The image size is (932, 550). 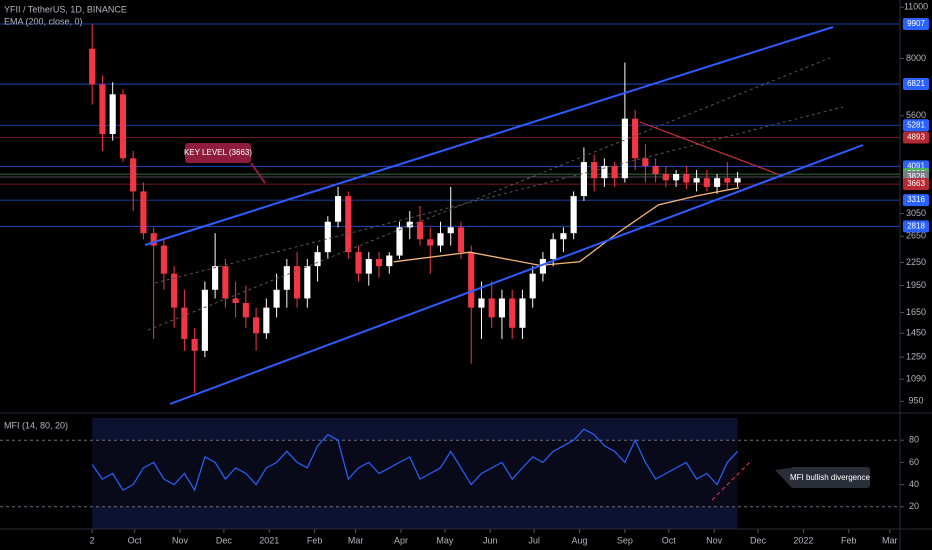 I want to click on y-tick-label: 3050, so click(x=916, y=213).